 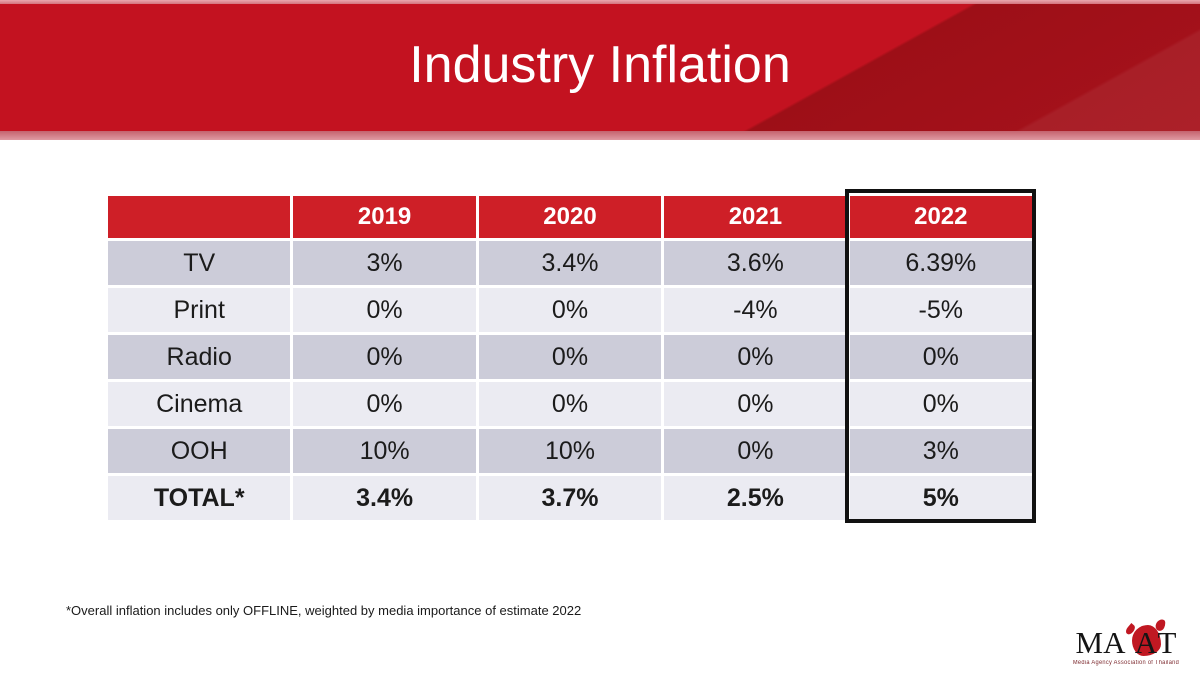 I want to click on row-label-print: Print, so click(x=199, y=310).